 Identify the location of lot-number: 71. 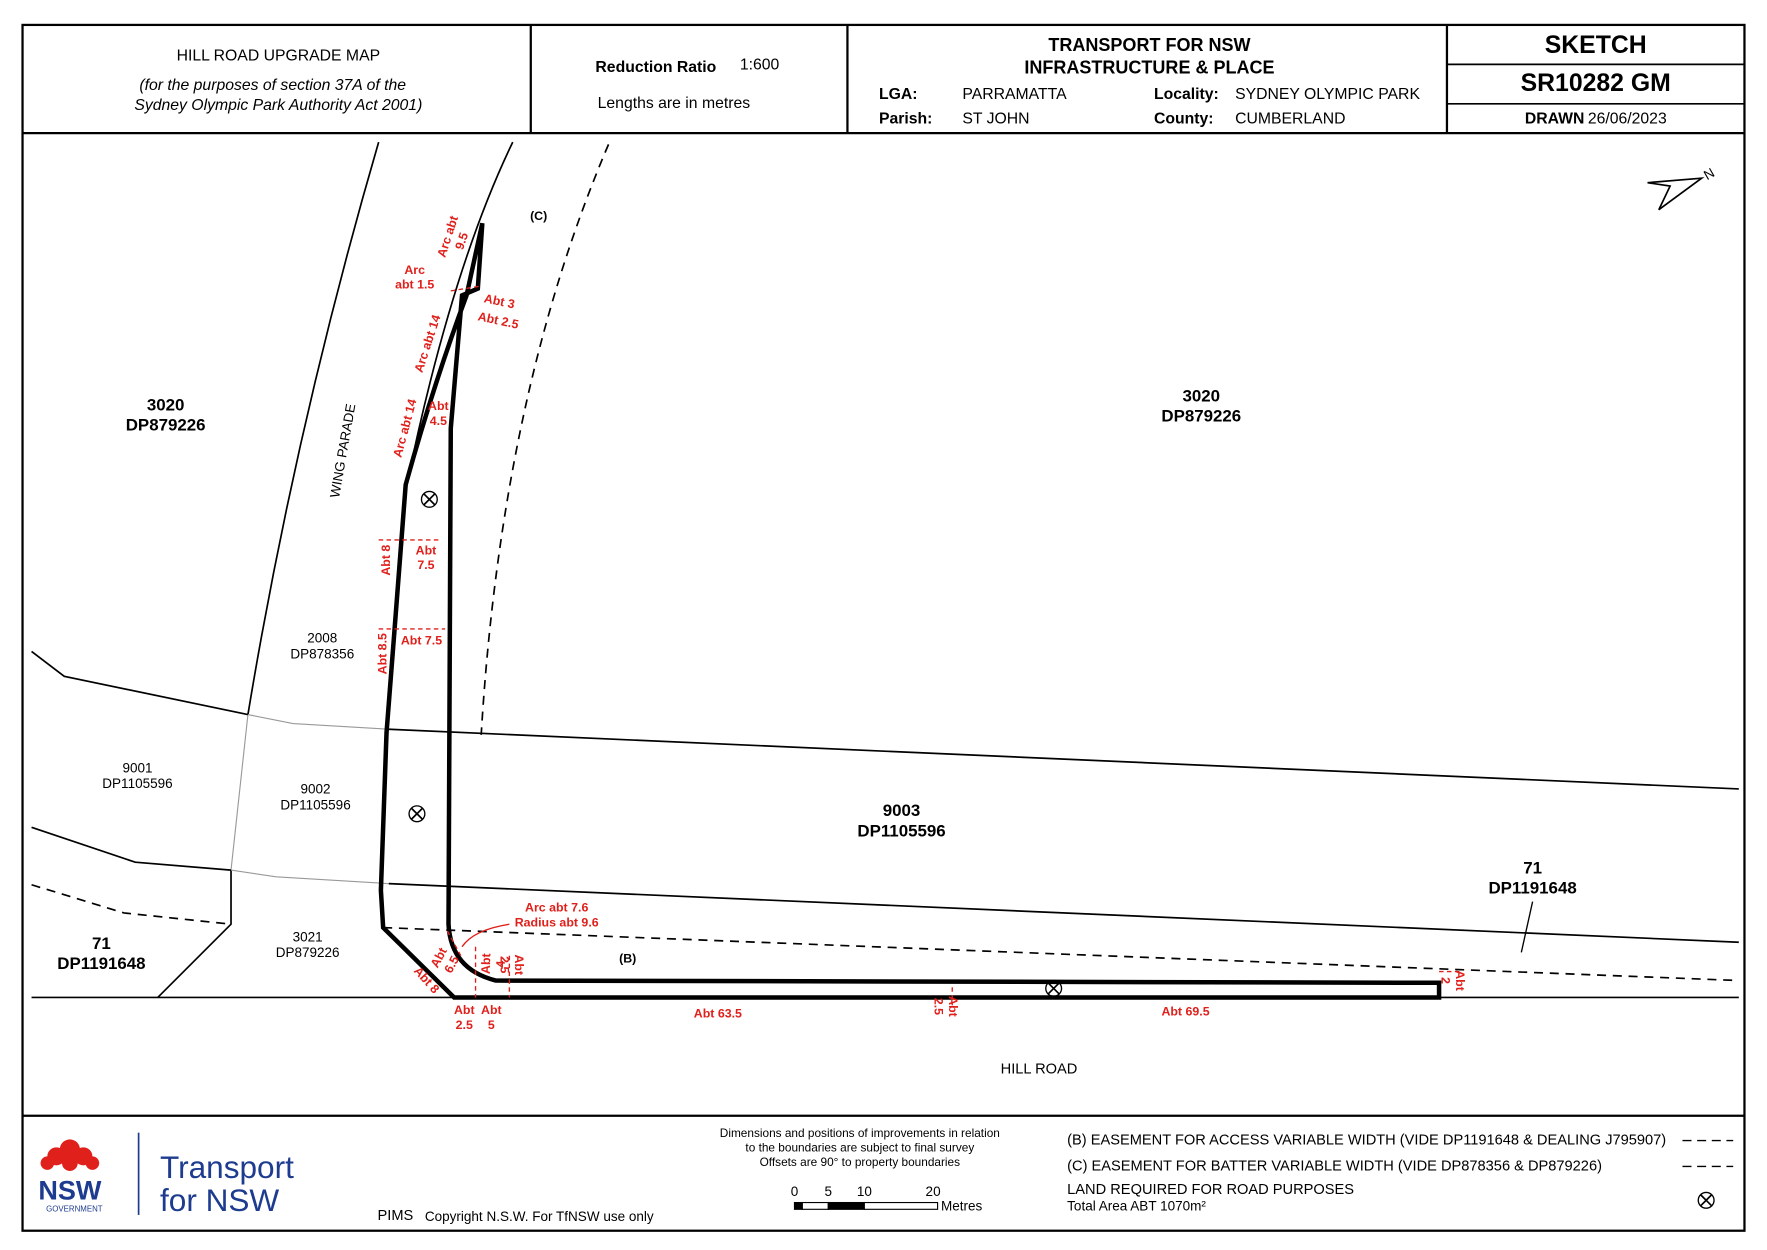
(1532, 867).